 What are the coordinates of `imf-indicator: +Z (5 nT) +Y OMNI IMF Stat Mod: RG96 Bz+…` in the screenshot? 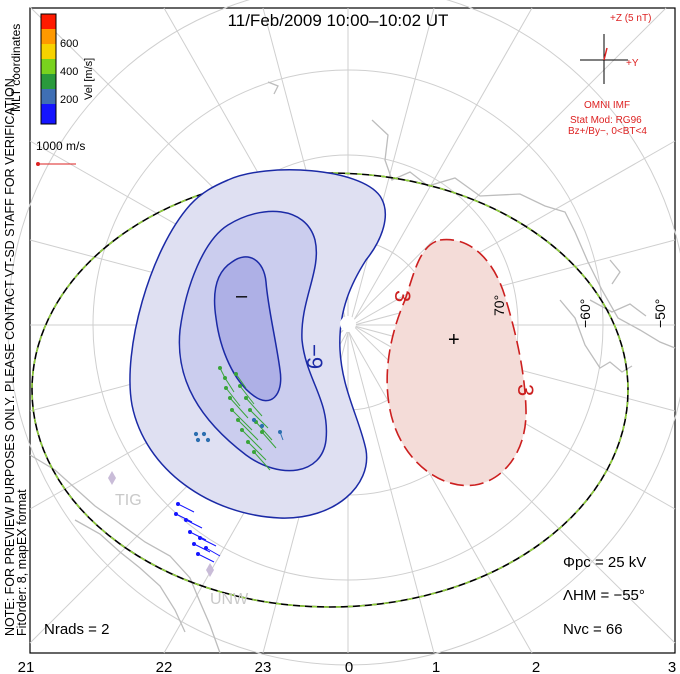 It's located at (609, 75).